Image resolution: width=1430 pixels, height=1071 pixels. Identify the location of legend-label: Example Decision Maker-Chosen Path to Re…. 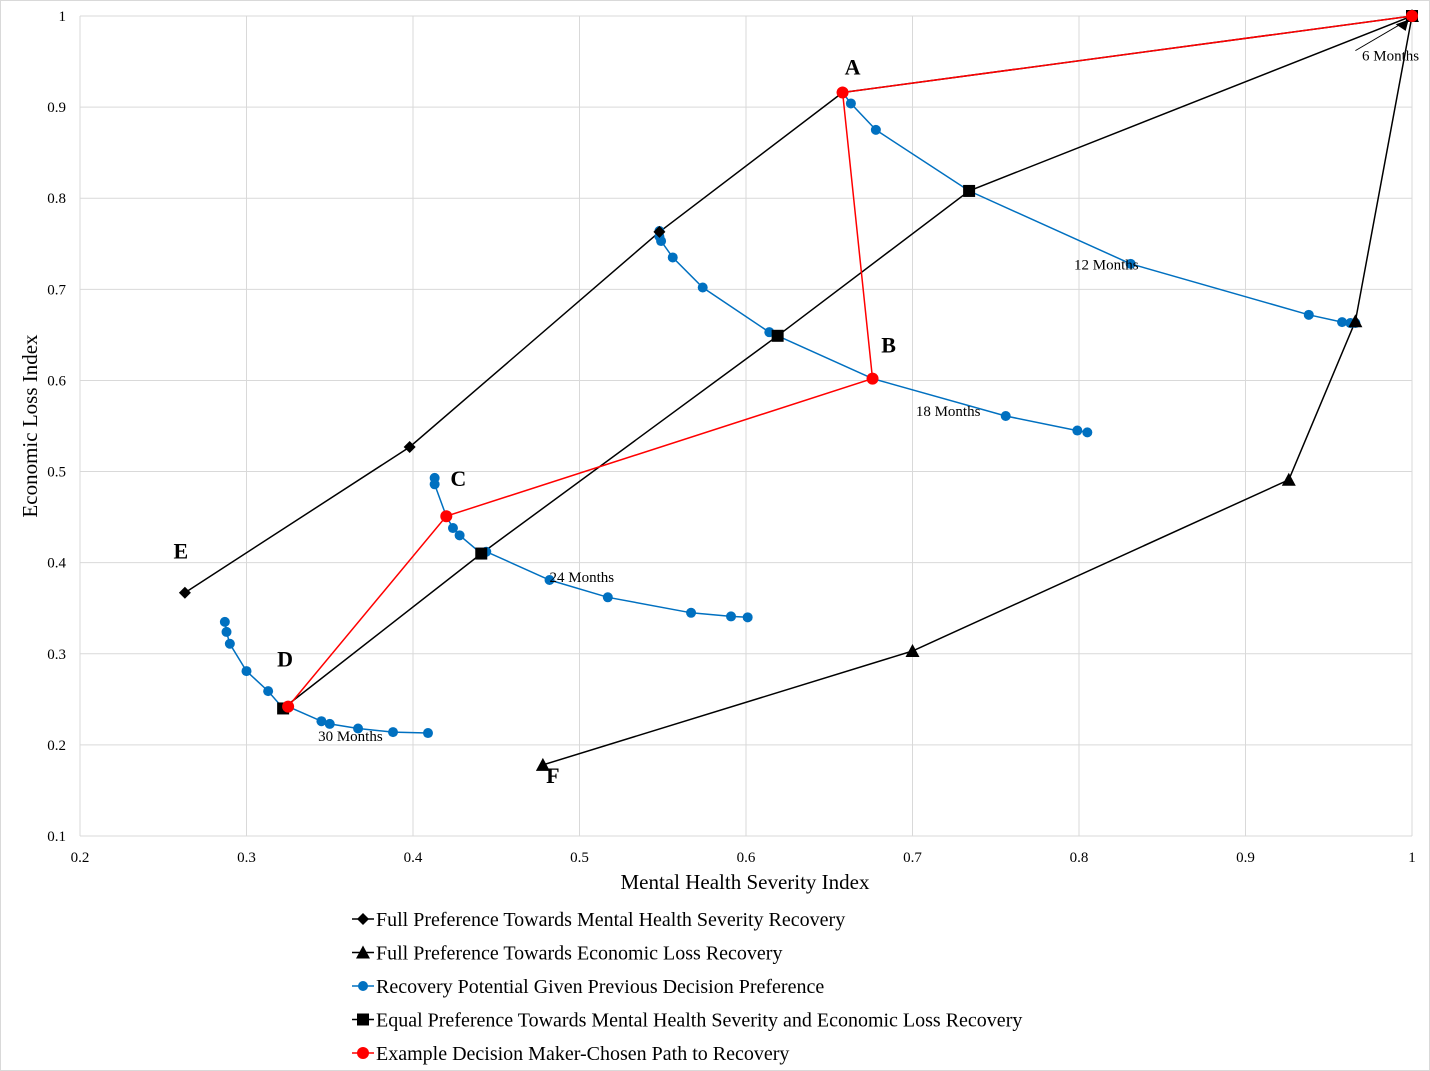
(582, 1054).